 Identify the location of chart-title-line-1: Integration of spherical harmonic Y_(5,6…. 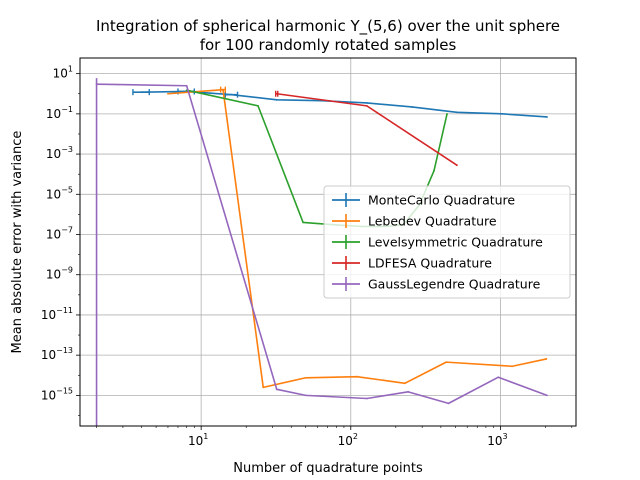
(328, 26).